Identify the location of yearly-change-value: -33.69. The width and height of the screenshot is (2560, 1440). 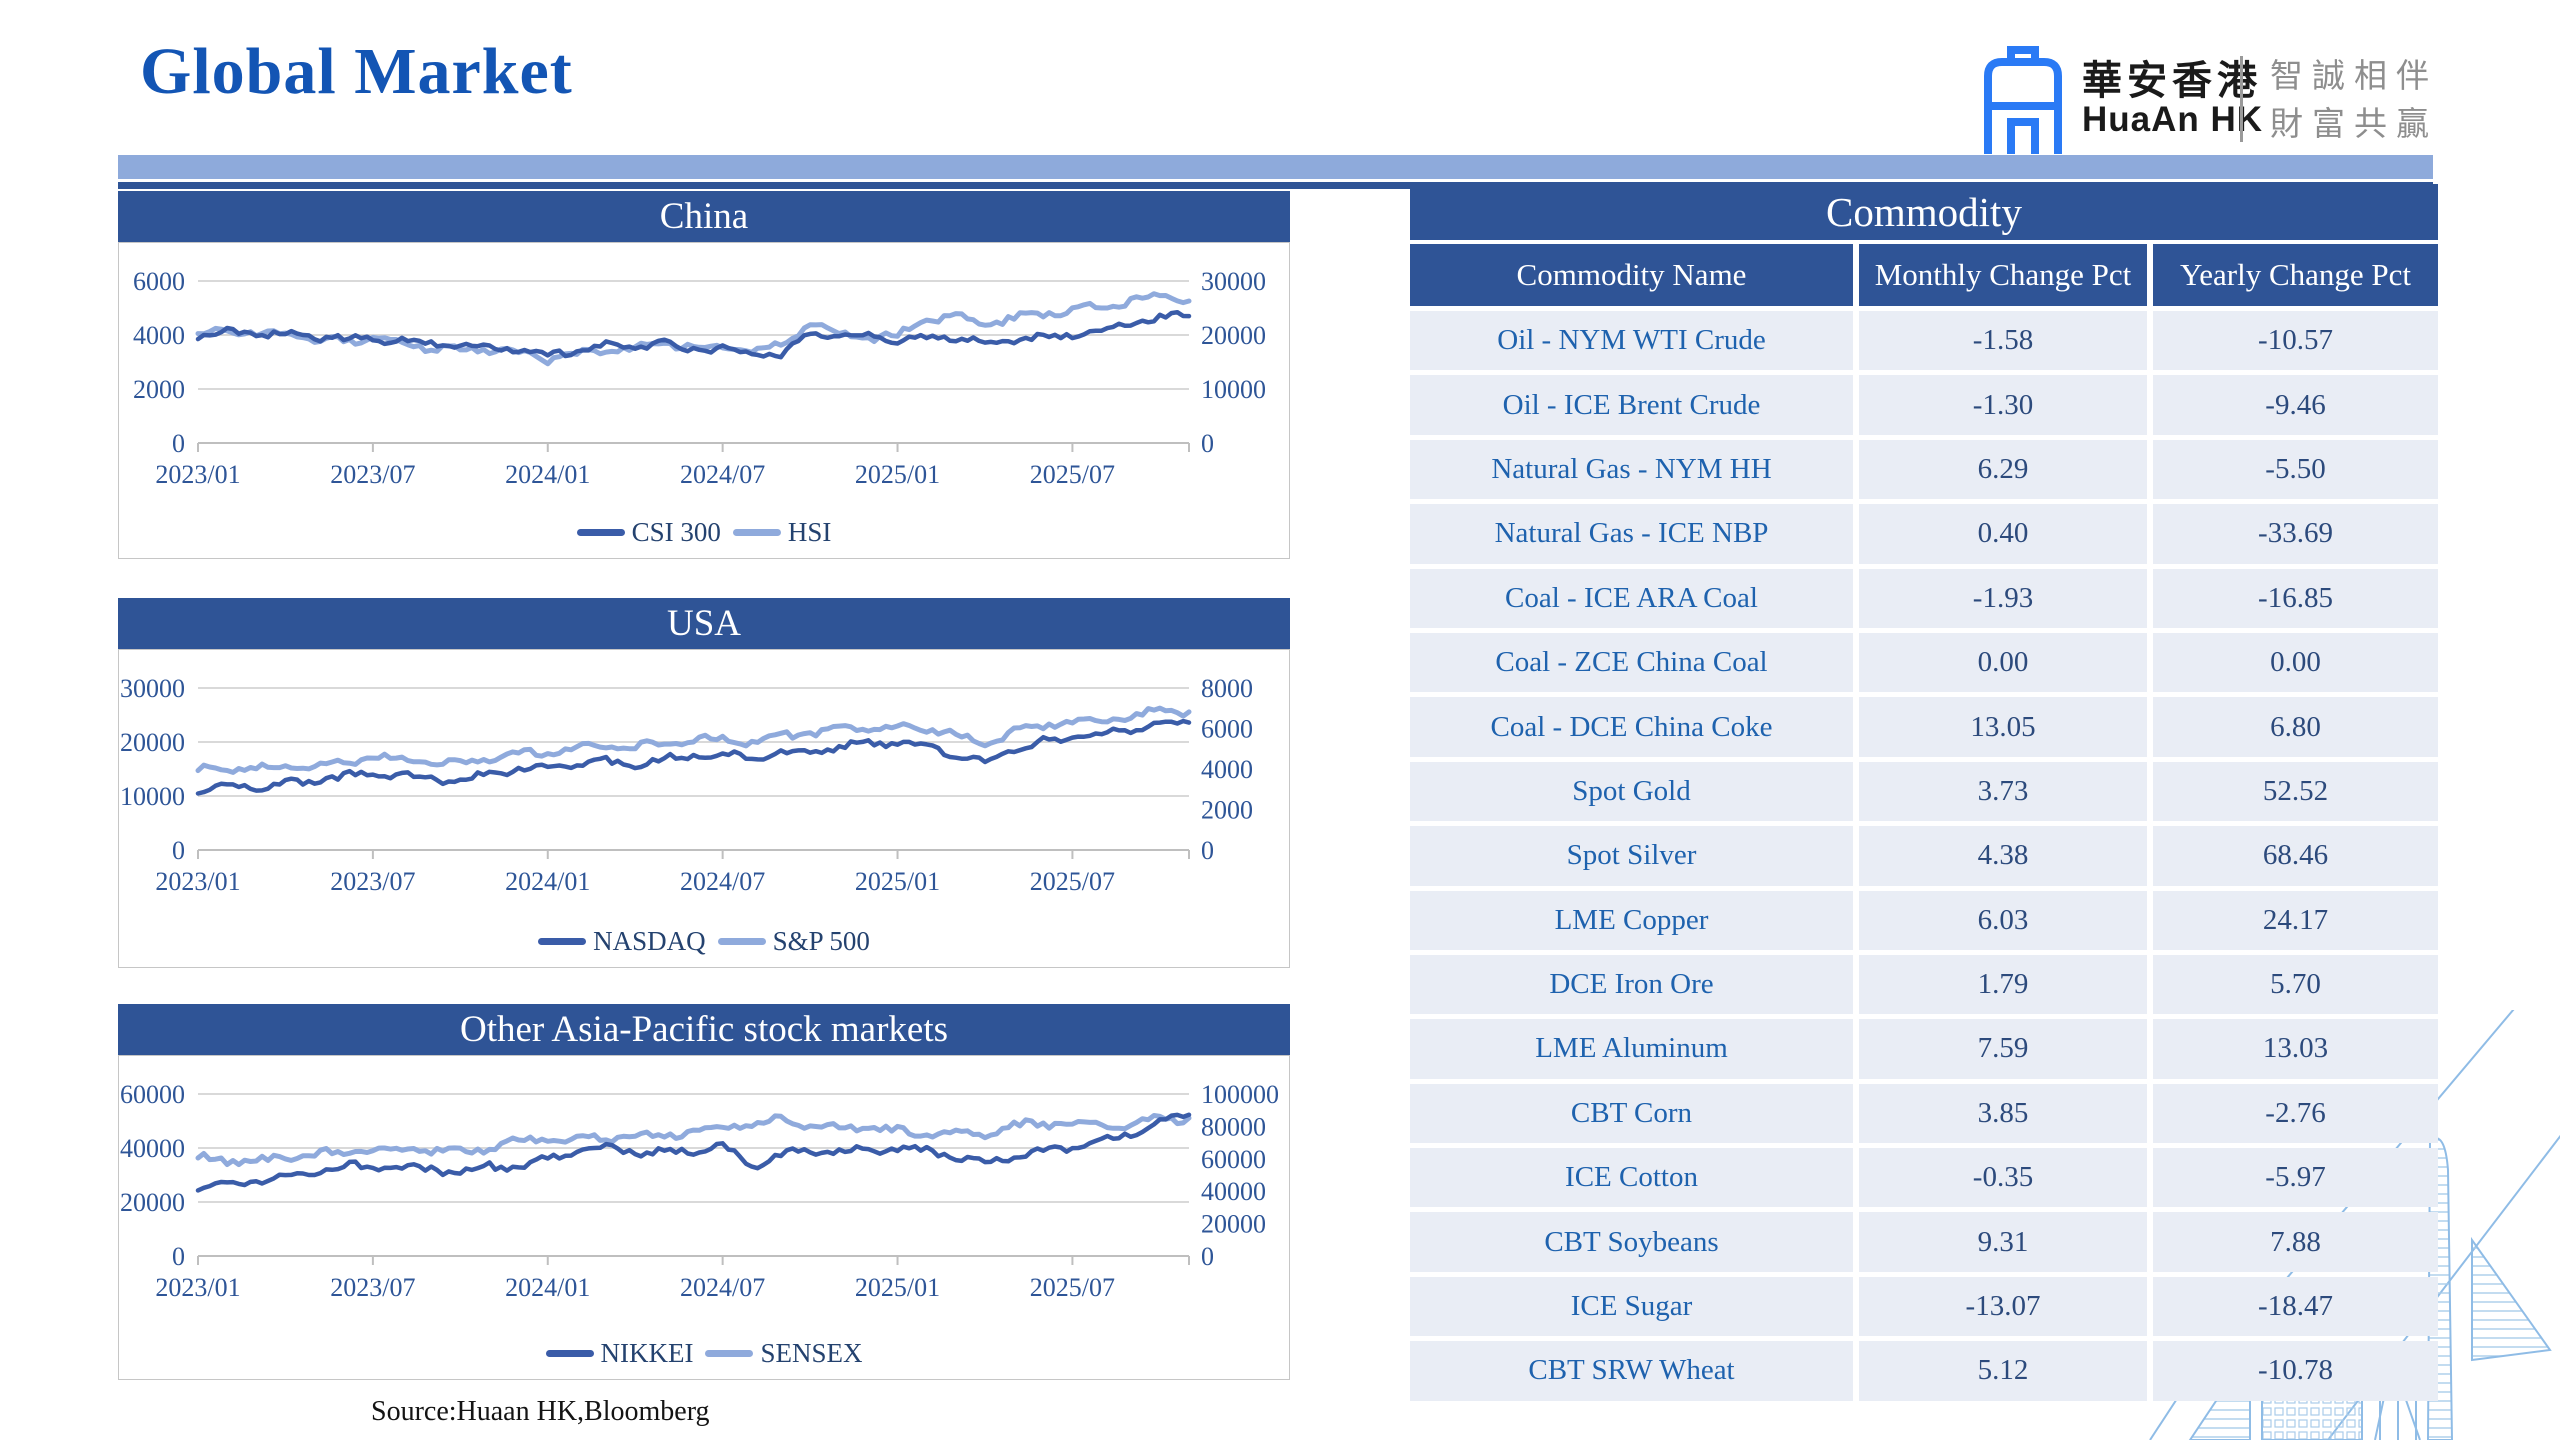
(2295, 534).